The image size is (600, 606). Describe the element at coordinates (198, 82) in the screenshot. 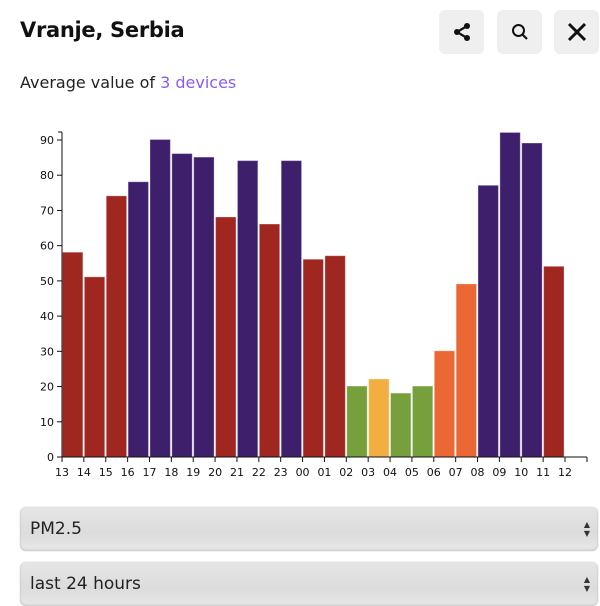

I see `devices-link: 3 devices` at that location.